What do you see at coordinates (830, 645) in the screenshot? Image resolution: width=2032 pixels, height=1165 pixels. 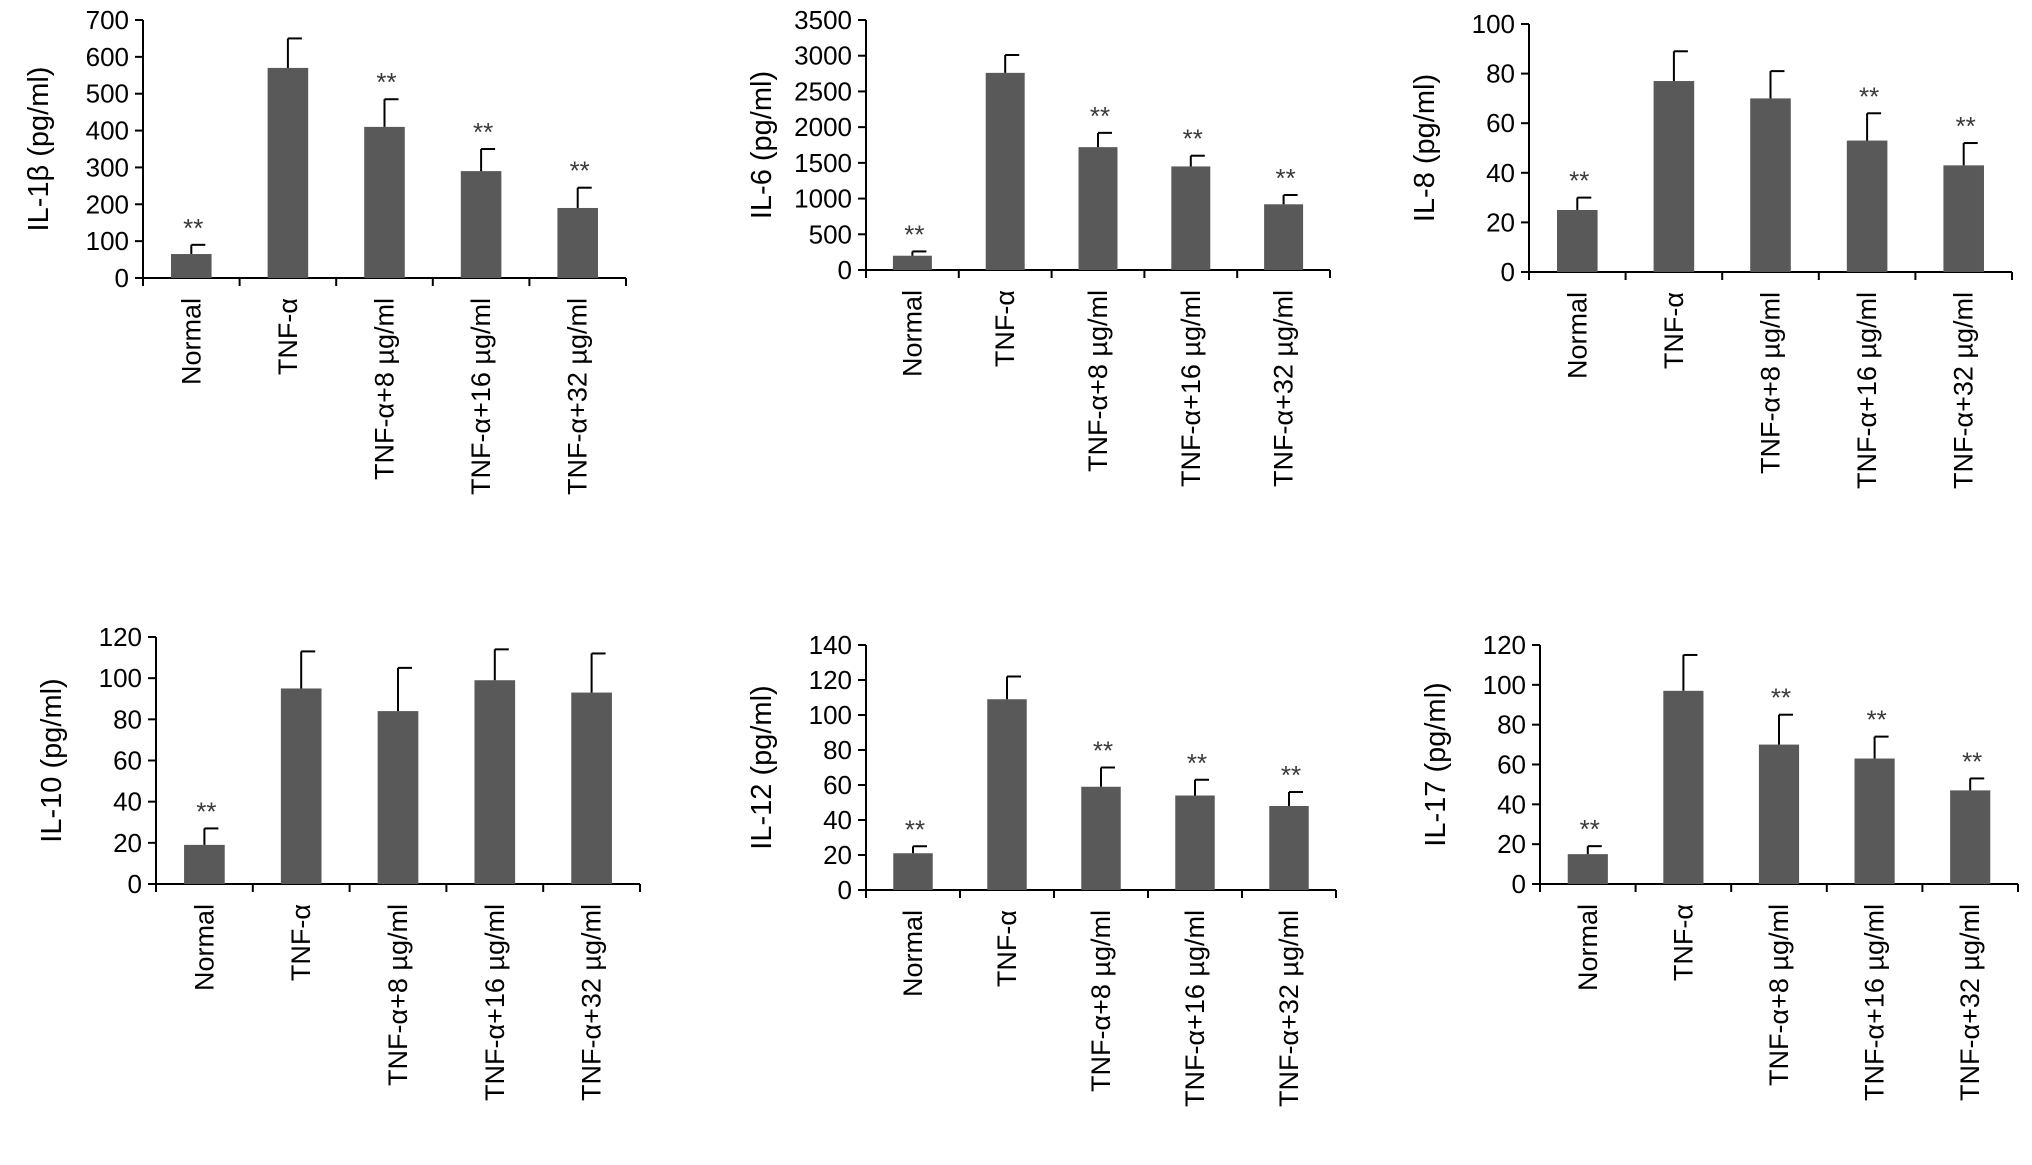 I see `y-tick-label: 140` at bounding box center [830, 645].